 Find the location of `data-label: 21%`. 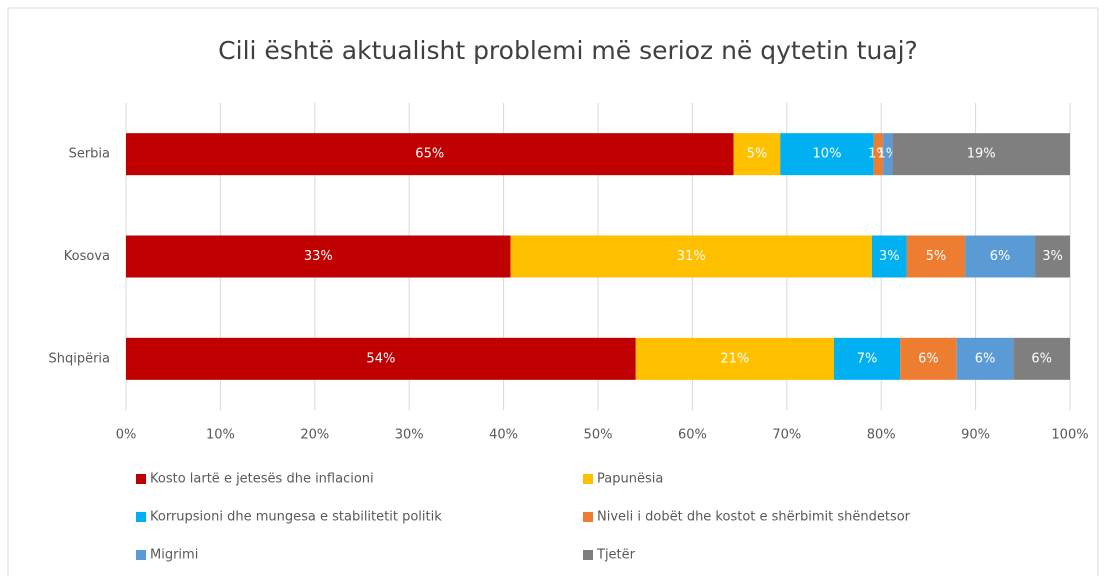

data-label: 21% is located at coordinates (734, 358).